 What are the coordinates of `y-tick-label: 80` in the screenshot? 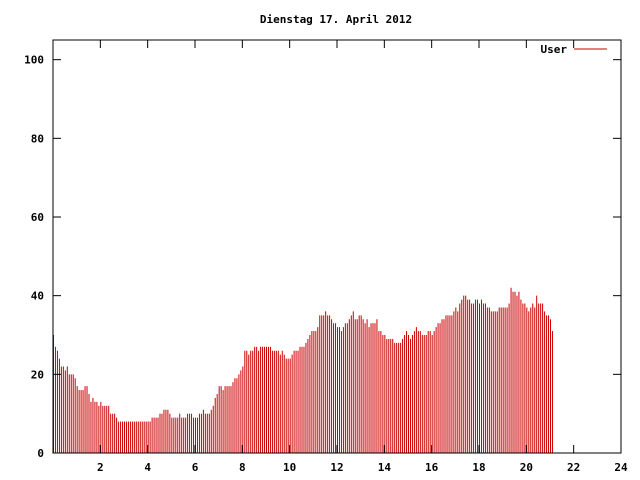 It's located at (37, 138).